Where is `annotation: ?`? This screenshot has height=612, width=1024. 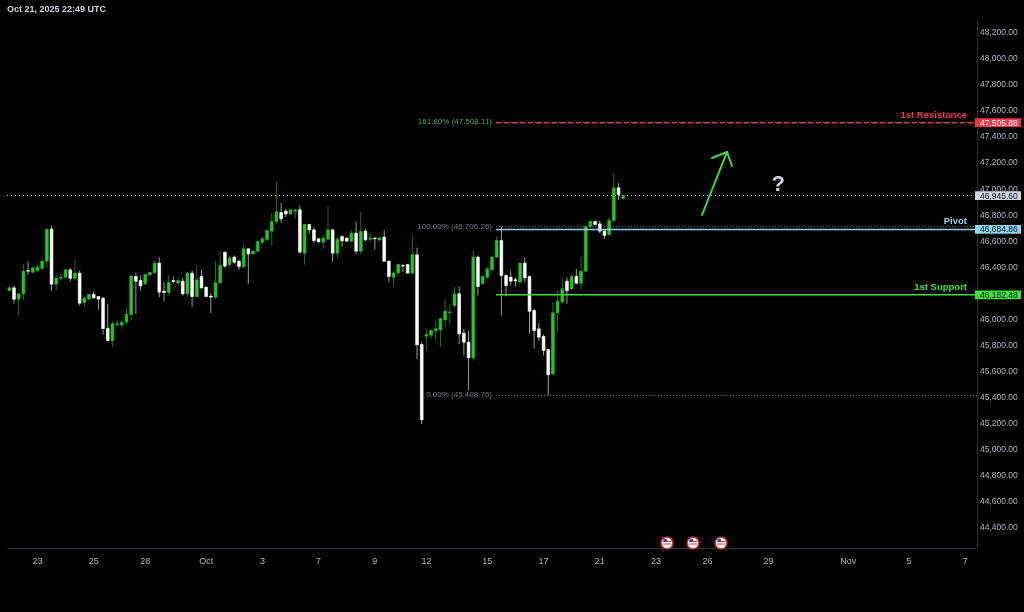 annotation: ? is located at coordinates (778, 183).